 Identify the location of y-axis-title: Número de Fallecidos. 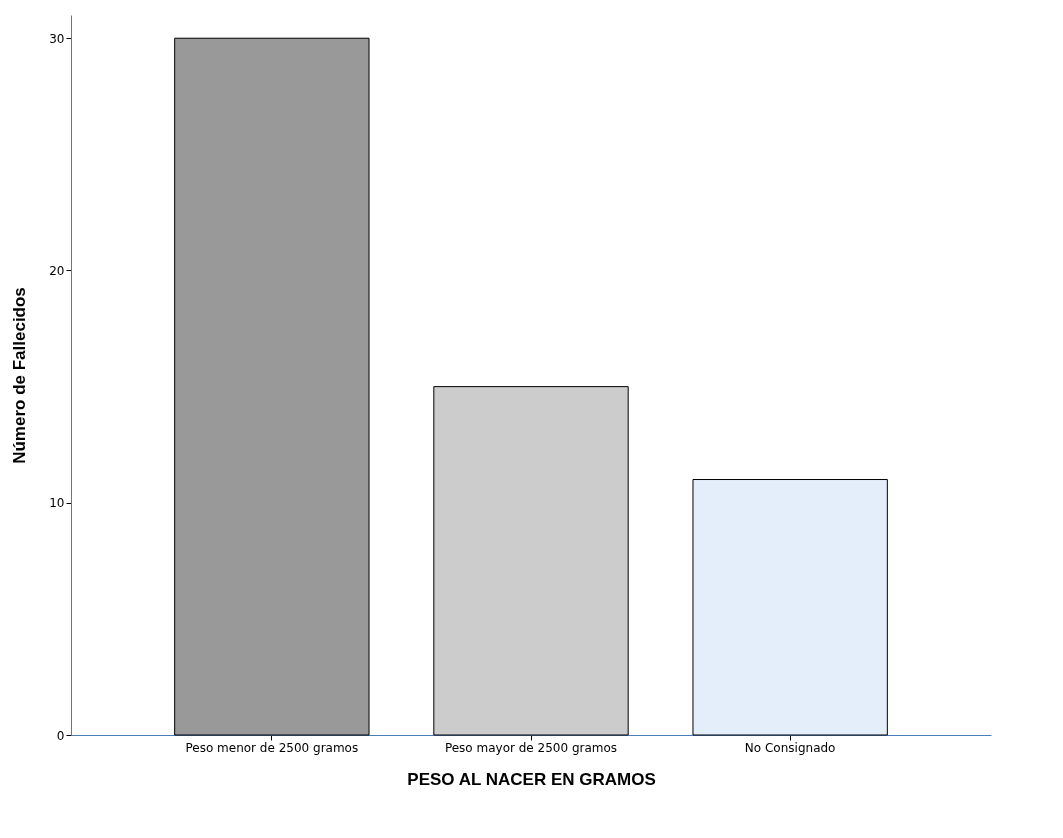
(20, 375).